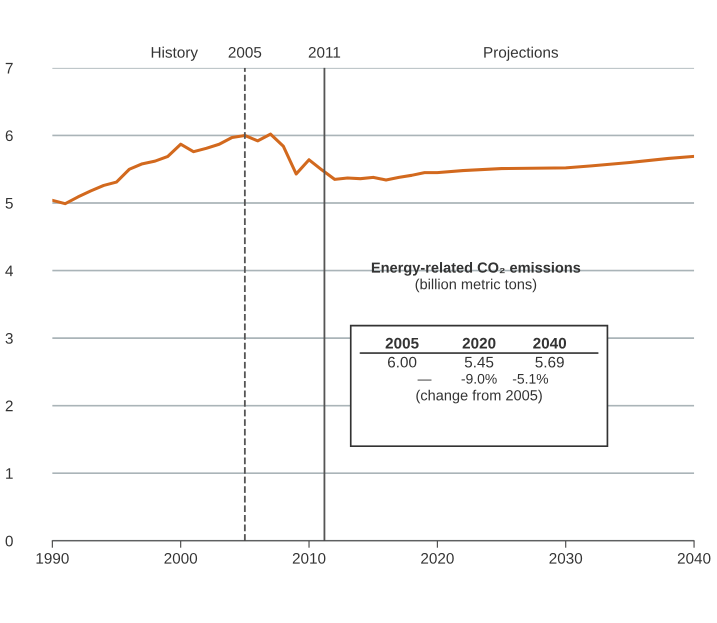 This screenshot has width=717, height=623. What do you see at coordinates (9, 136) in the screenshot?
I see `y-tick-label: 6` at bounding box center [9, 136].